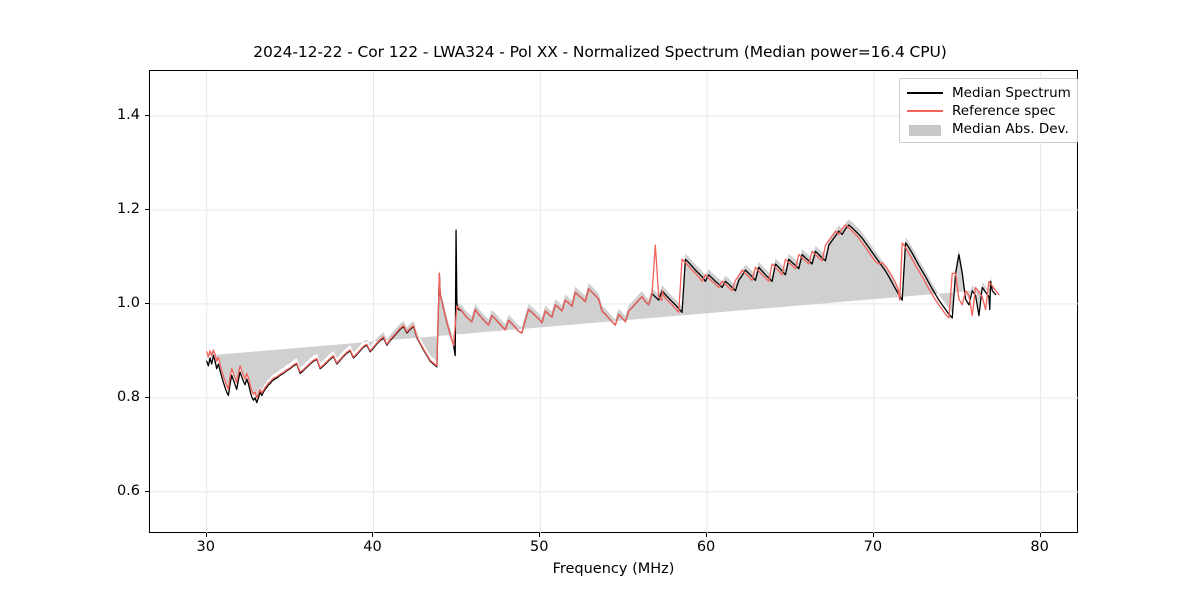  What do you see at coordinates (925, 129) in the screenshot?
I see `legend-swatch-median-abs-dev` at bounding box center [925, 129].